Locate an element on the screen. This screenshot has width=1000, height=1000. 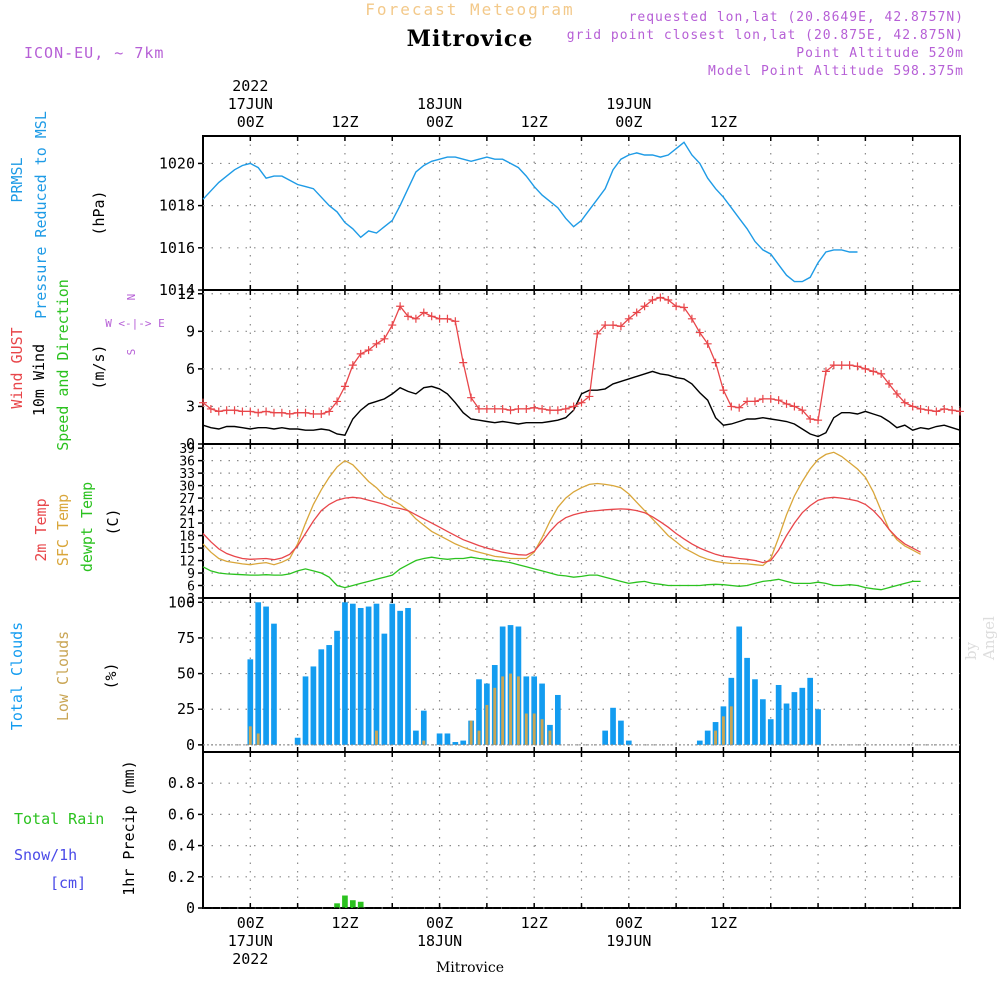
watermark: by Angel is located at coordinates (980, 638).